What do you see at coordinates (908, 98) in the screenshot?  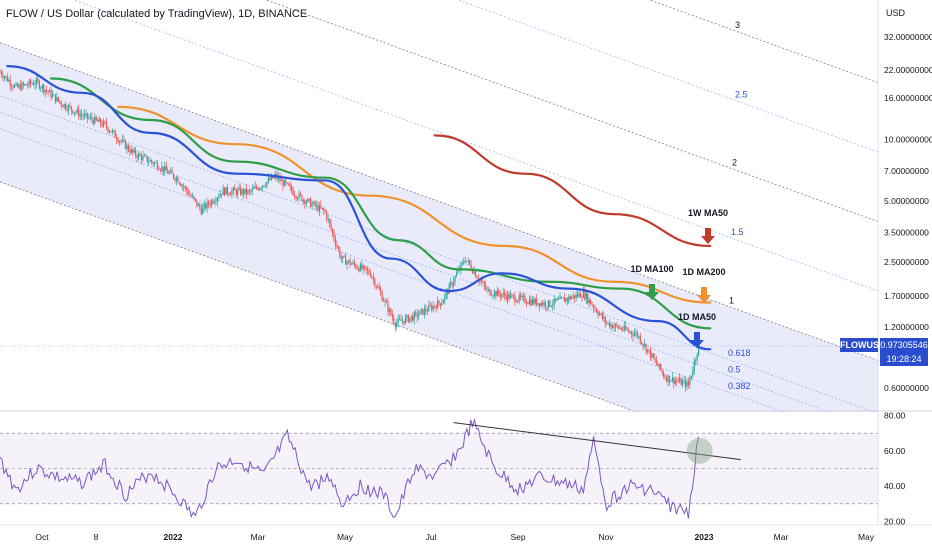 I see `price-tick-label: 16.00000000` at bounding box center [908, 98].